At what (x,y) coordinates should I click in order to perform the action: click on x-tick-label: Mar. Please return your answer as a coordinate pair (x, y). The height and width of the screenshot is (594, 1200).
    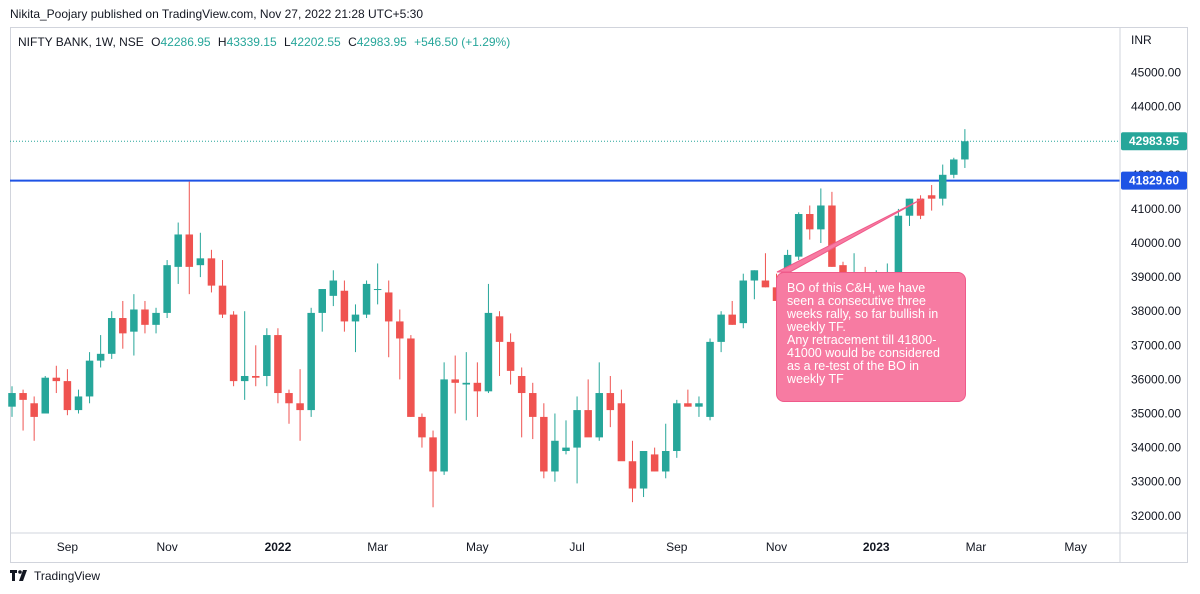
    Looking at the image, I should click on (976, 547).